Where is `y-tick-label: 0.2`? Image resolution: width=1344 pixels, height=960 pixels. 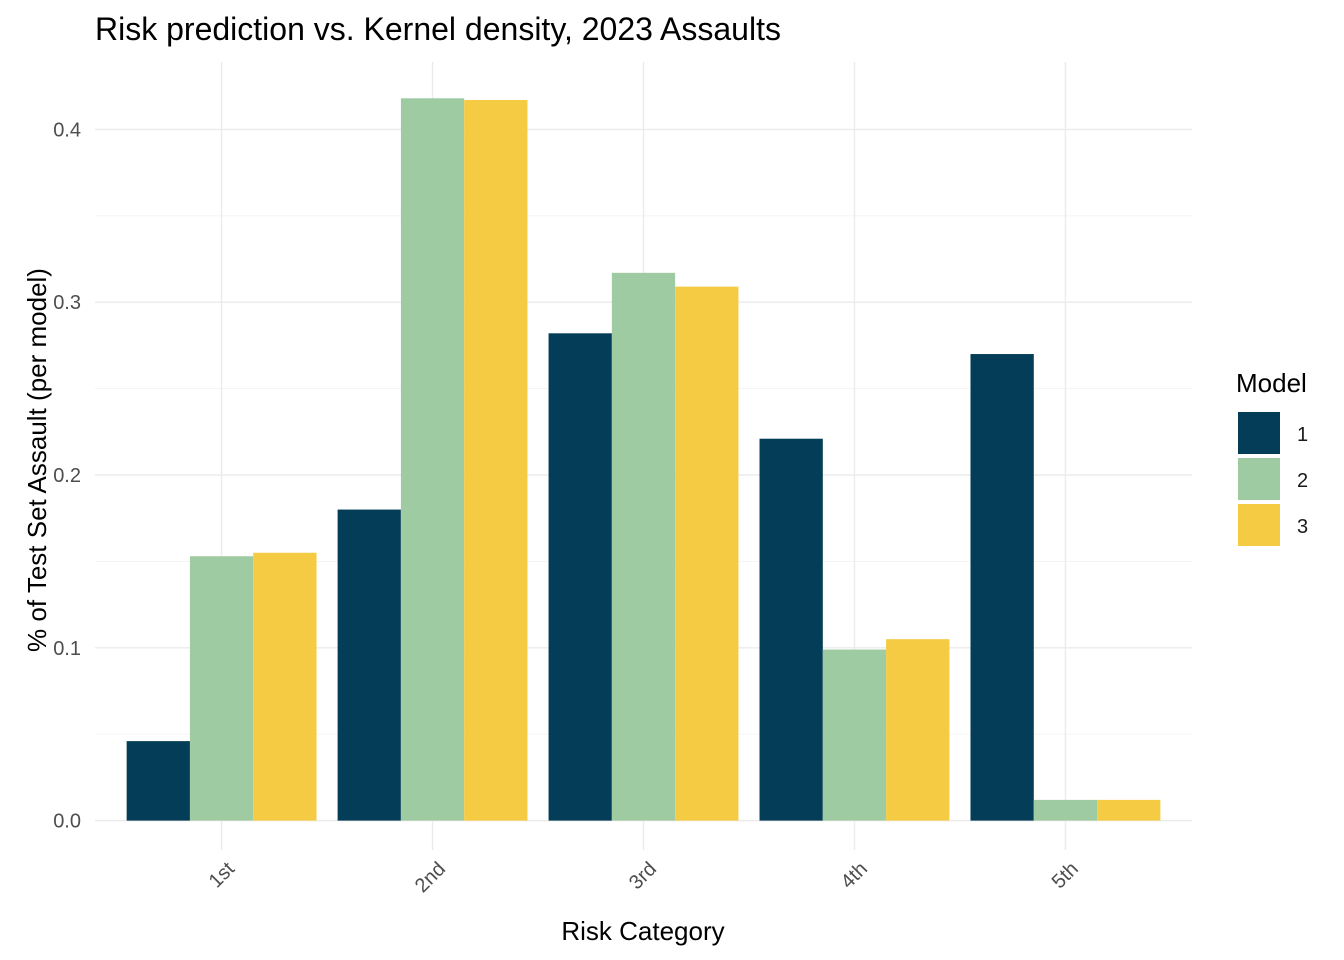 y-tick-label: 0.2 is located at coordinates (67, 476).